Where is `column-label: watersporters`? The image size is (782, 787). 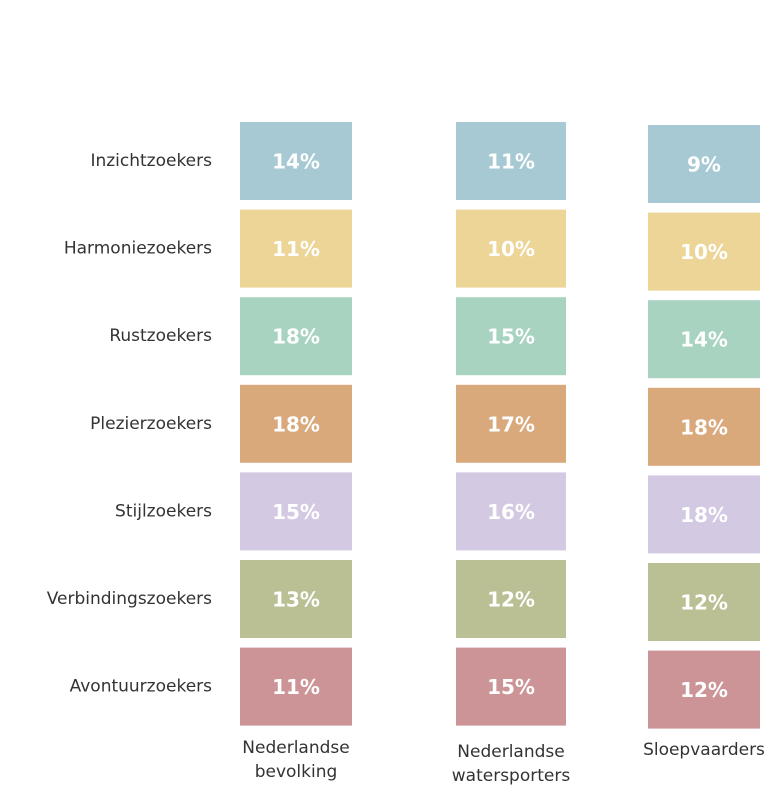 column-label: watersporters is located at coordinates (511, 776).